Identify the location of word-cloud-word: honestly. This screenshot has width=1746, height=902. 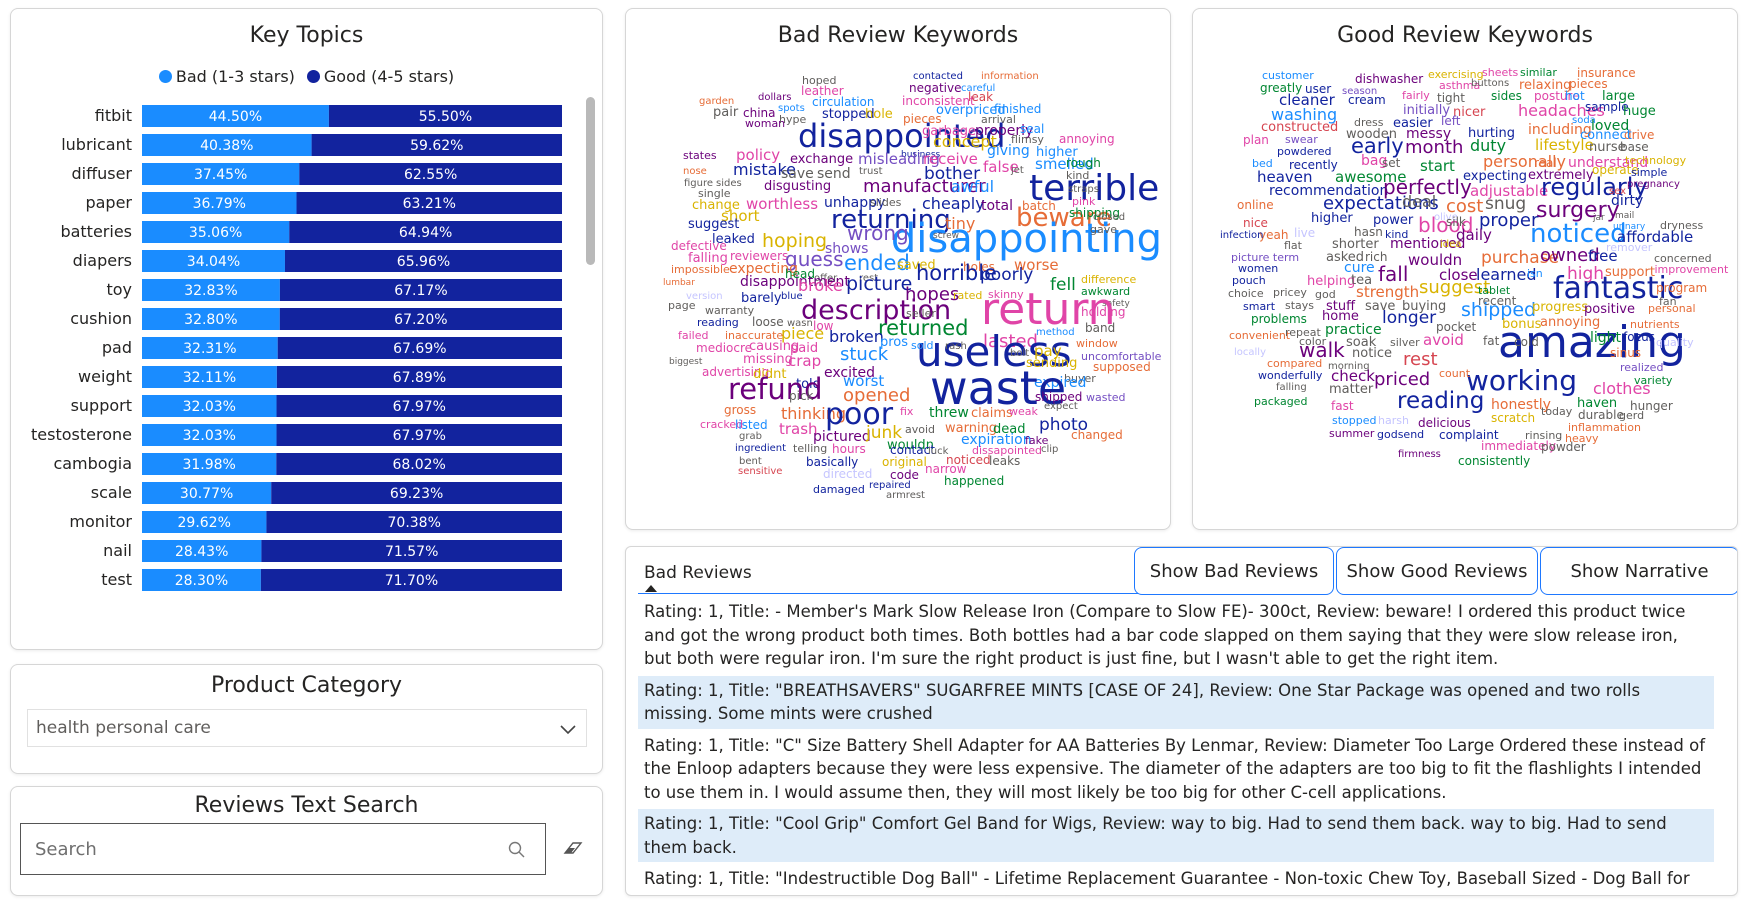
(1521, 405).